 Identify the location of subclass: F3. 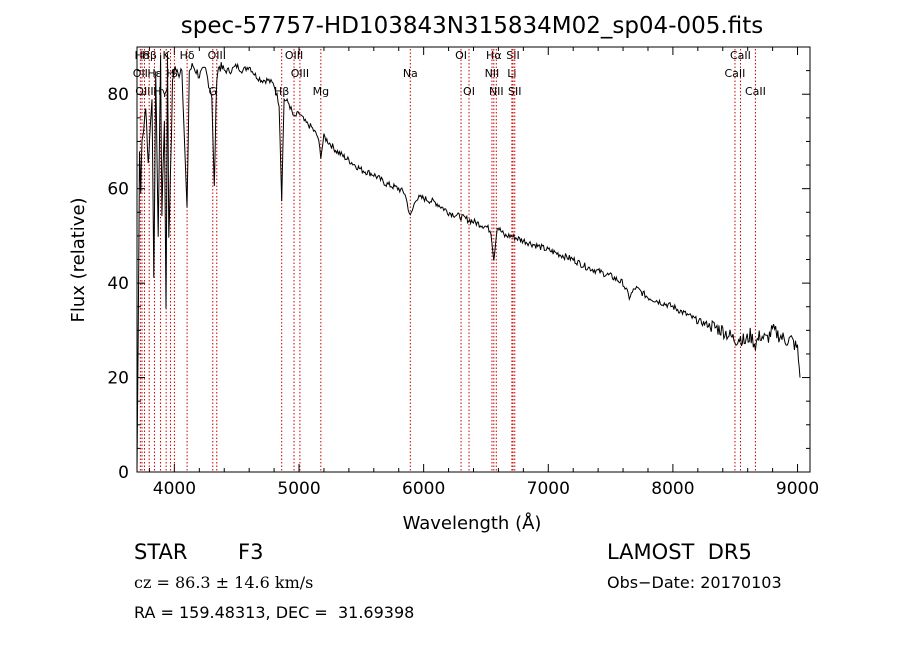
(251, 552).